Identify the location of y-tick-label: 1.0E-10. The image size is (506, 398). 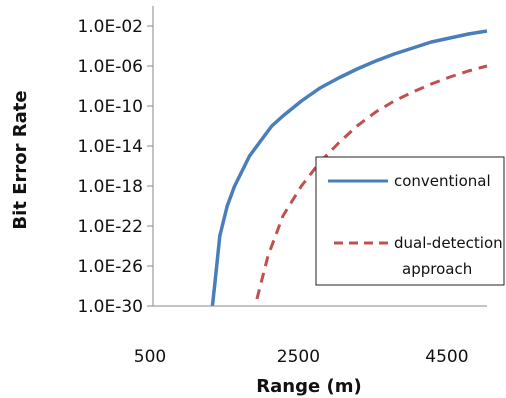
(110, 107).